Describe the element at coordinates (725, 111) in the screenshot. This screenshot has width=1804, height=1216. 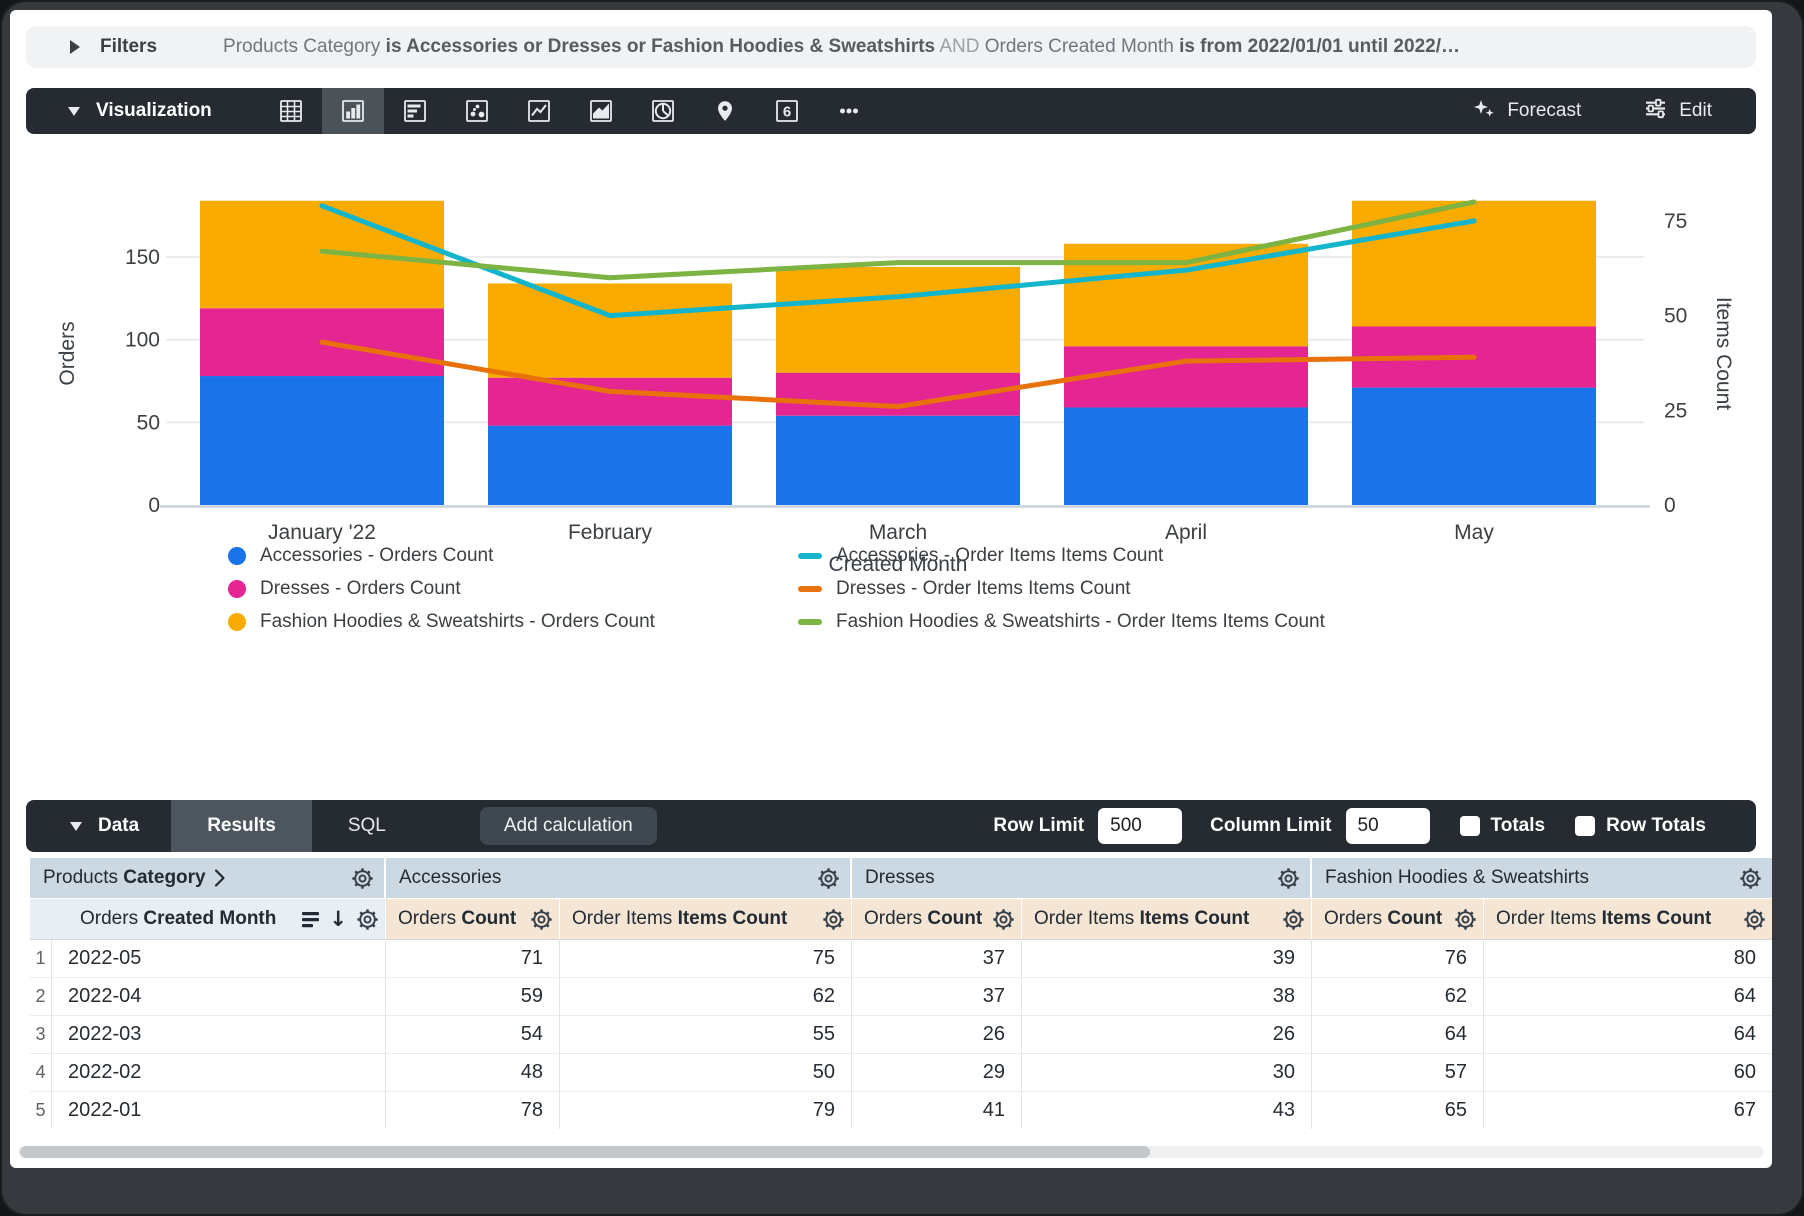
I see `map-chart-icon` at that location.